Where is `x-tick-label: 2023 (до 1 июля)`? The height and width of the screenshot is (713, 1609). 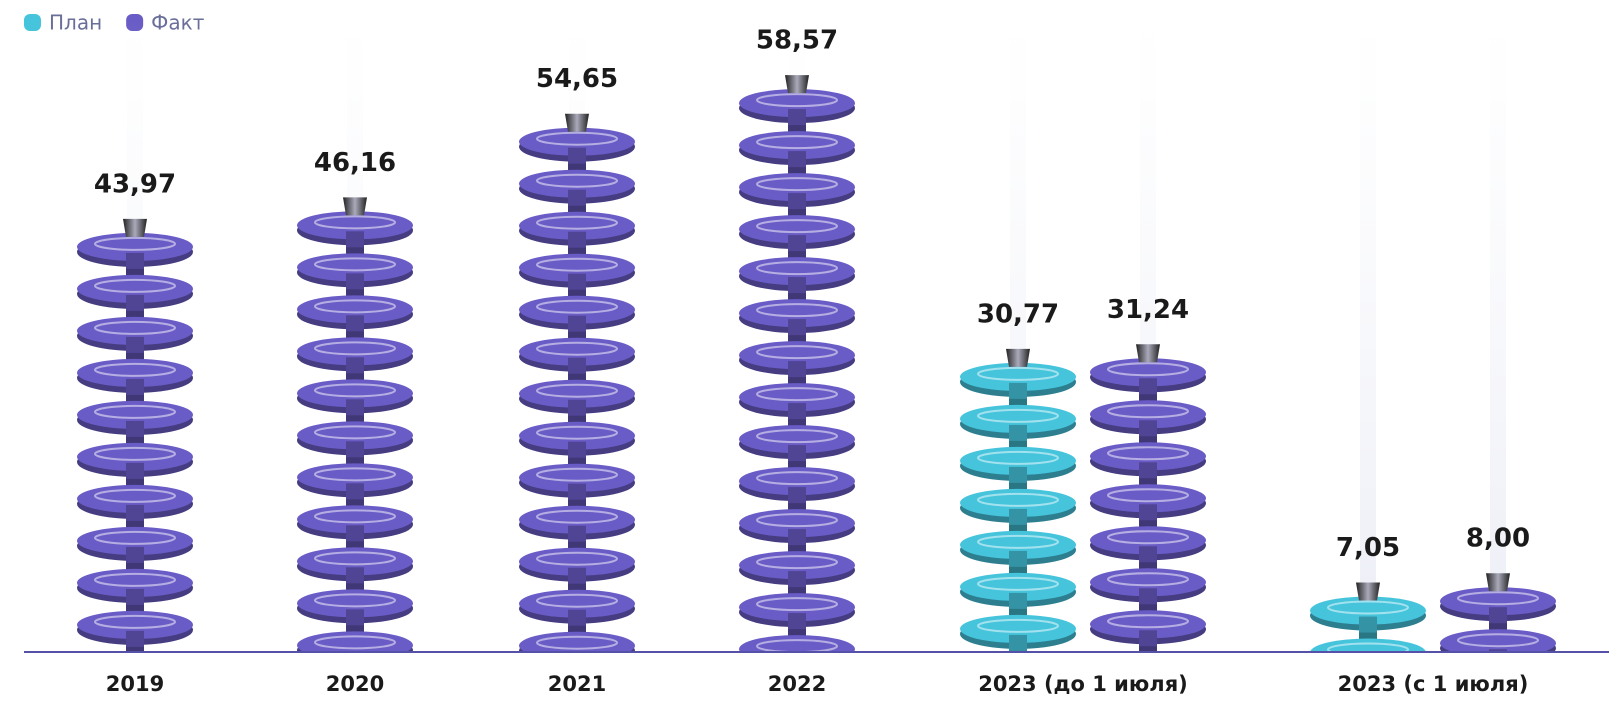 x-tick-label: 2023 (до 1 июля) is located at coordinates (1083, 684).